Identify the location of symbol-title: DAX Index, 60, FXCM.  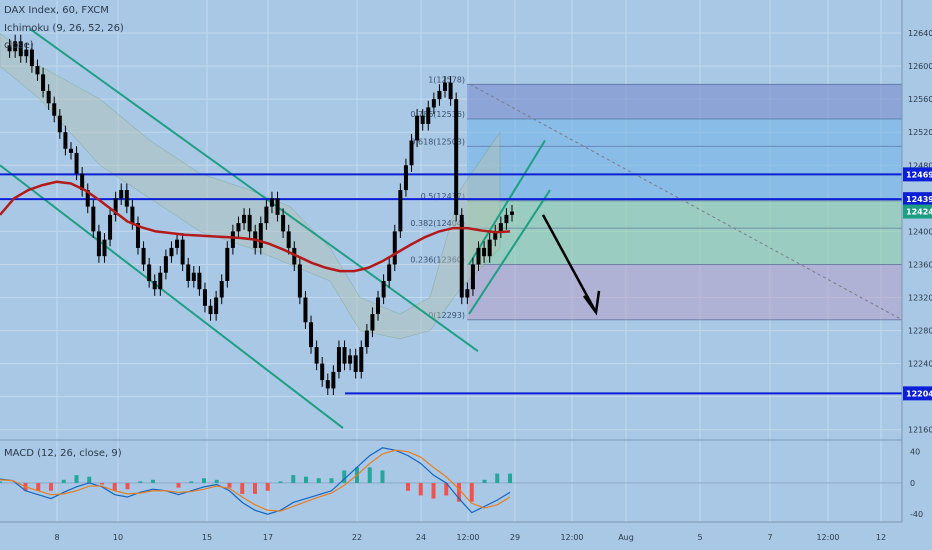
(56, 10).